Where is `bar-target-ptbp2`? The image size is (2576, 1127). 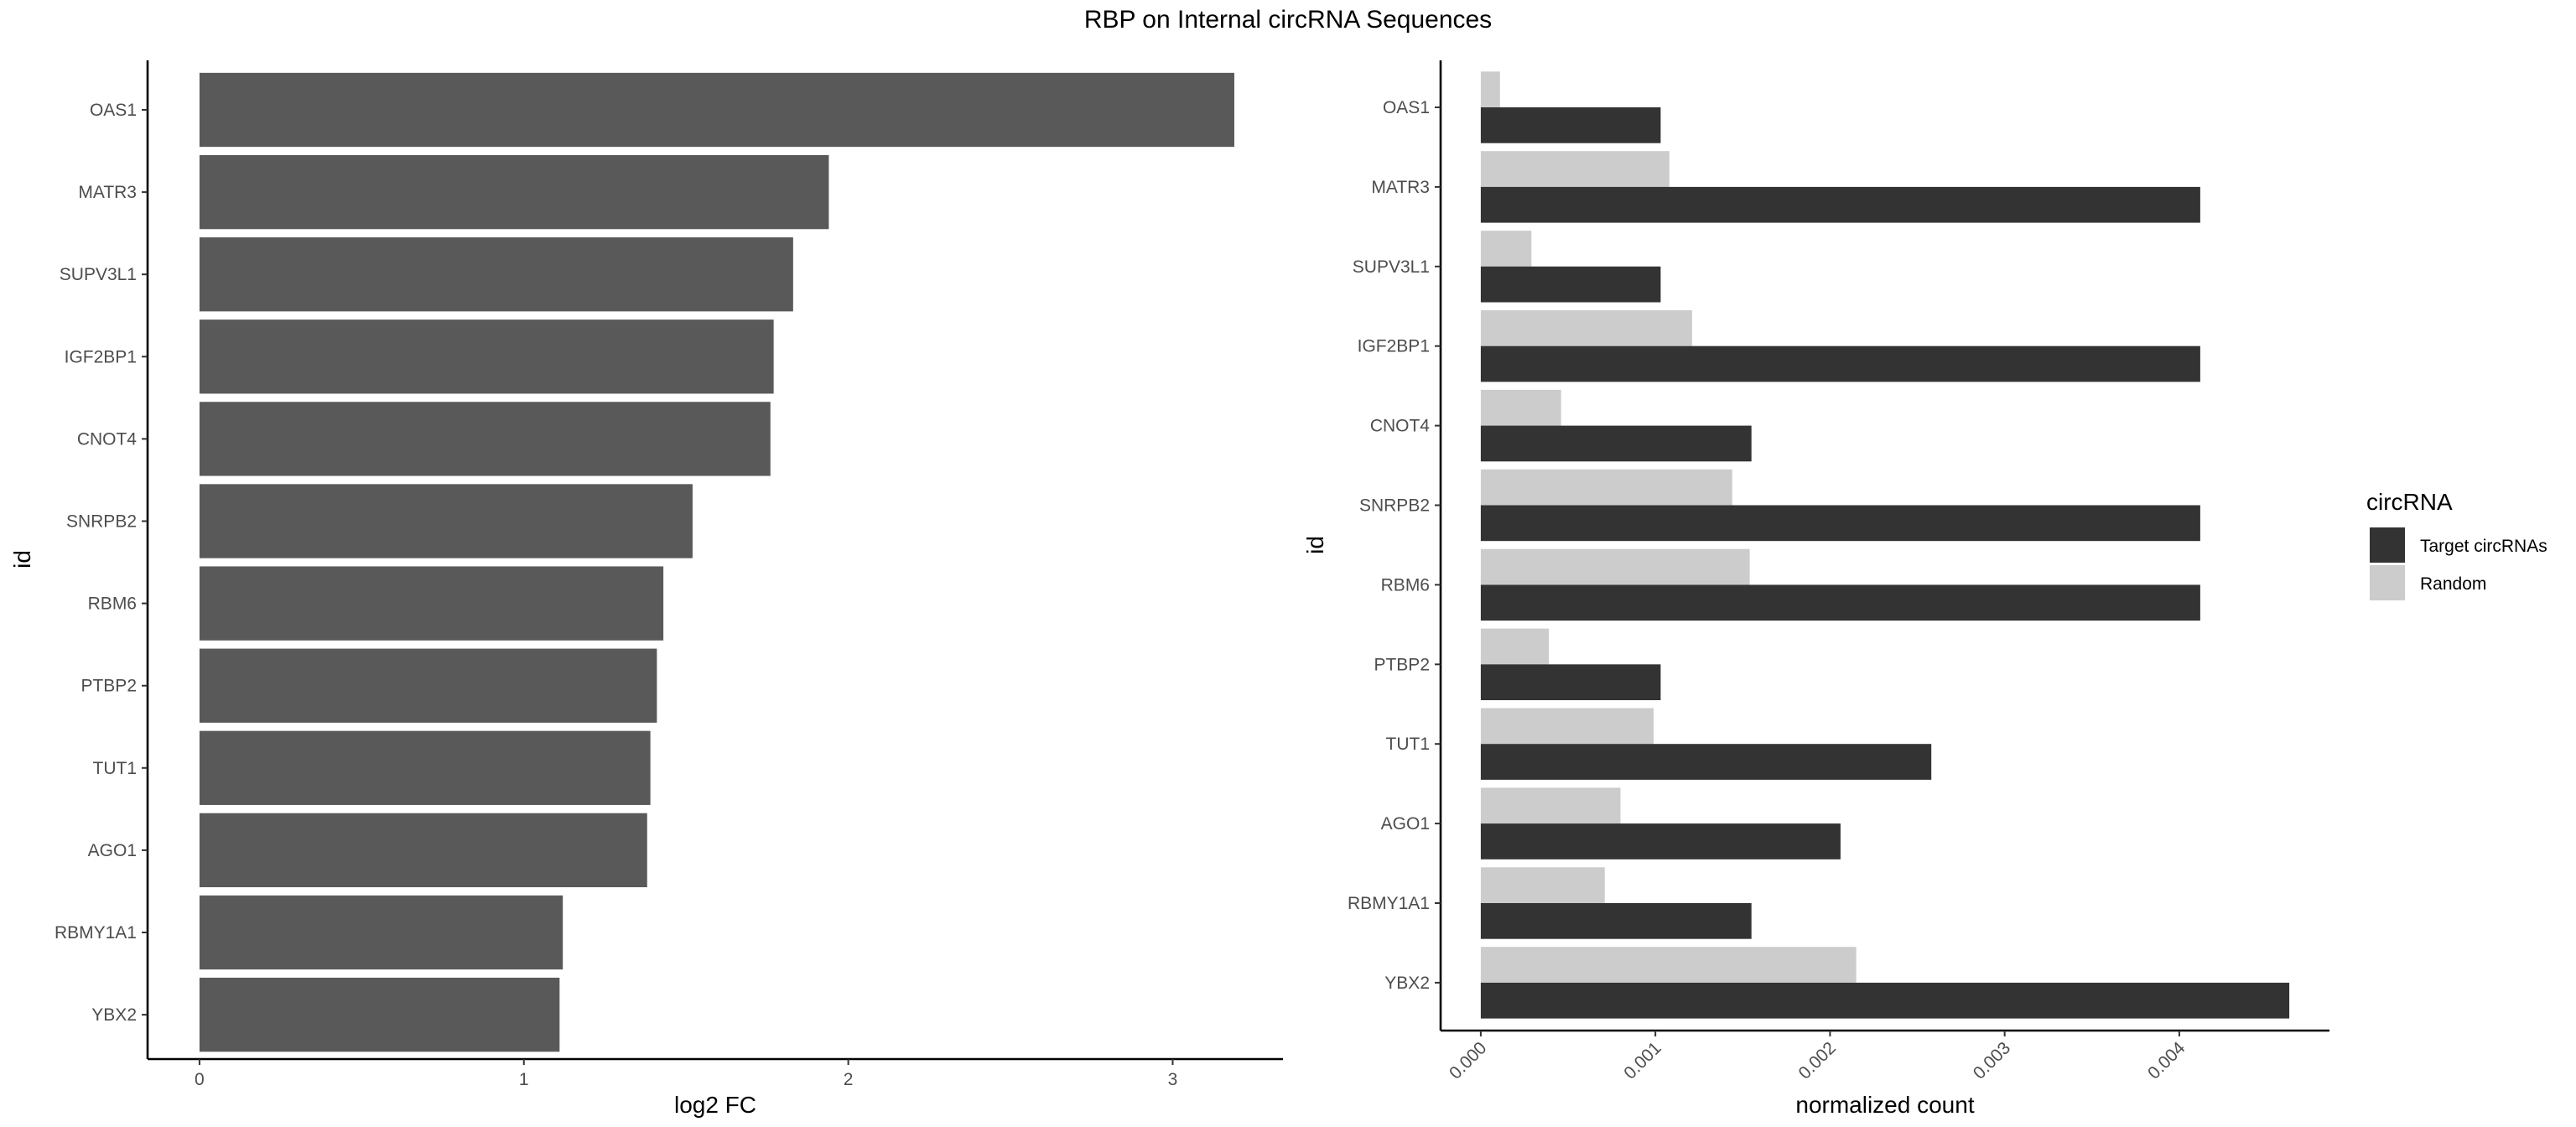
bar-target-ptbp2 is located at coordinates (1570, 682).